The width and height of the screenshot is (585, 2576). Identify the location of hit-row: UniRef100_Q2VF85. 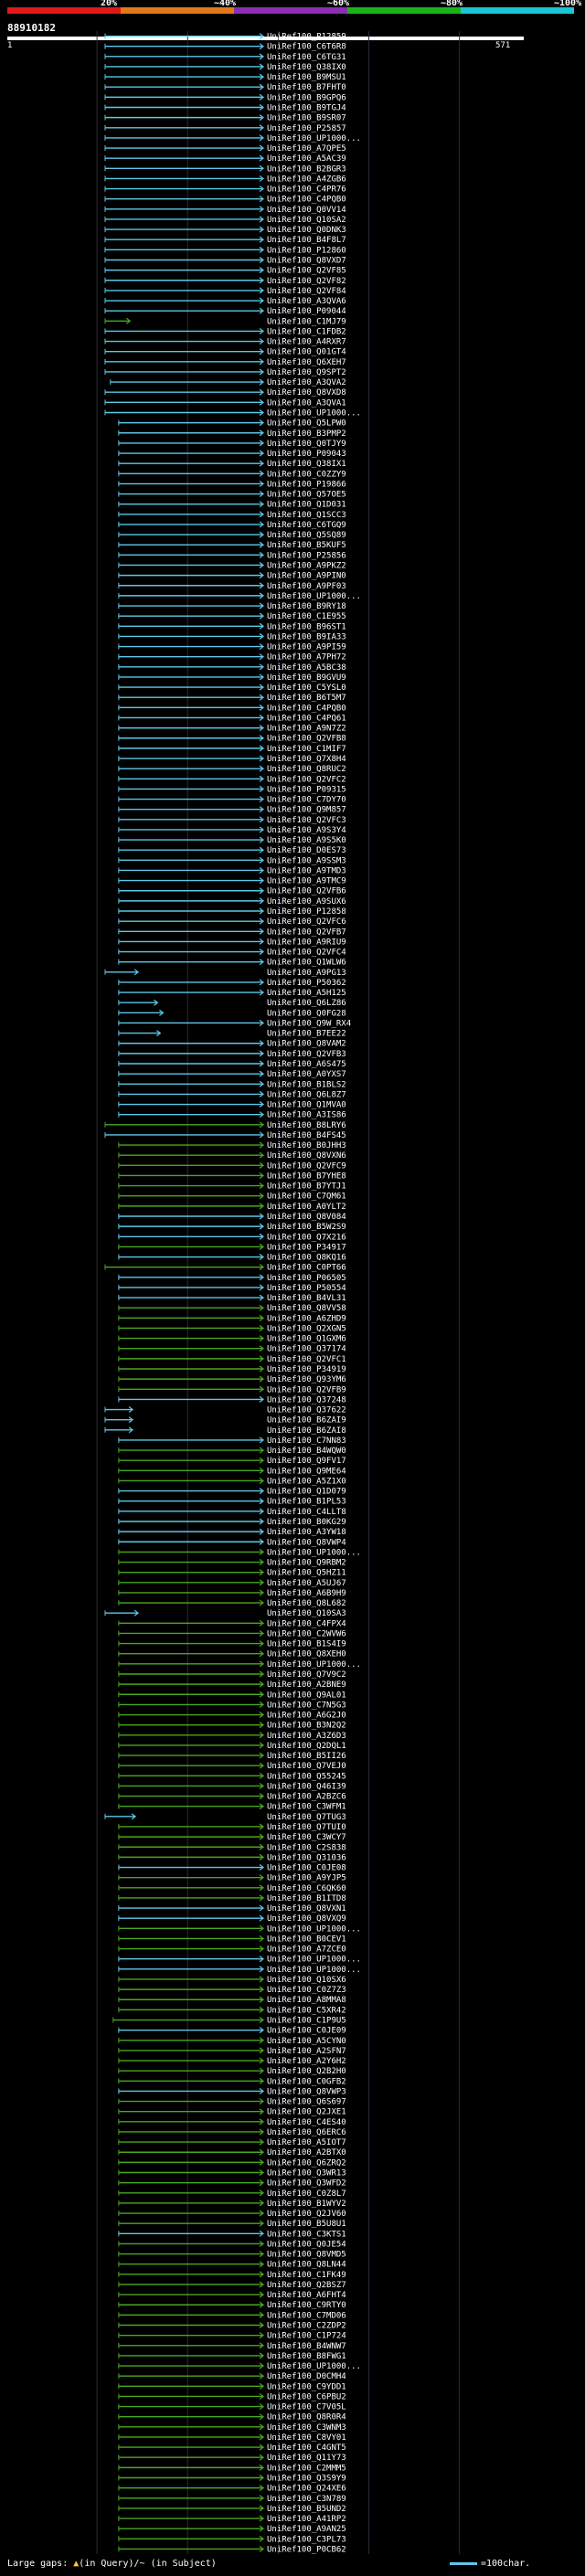
(225, 271).